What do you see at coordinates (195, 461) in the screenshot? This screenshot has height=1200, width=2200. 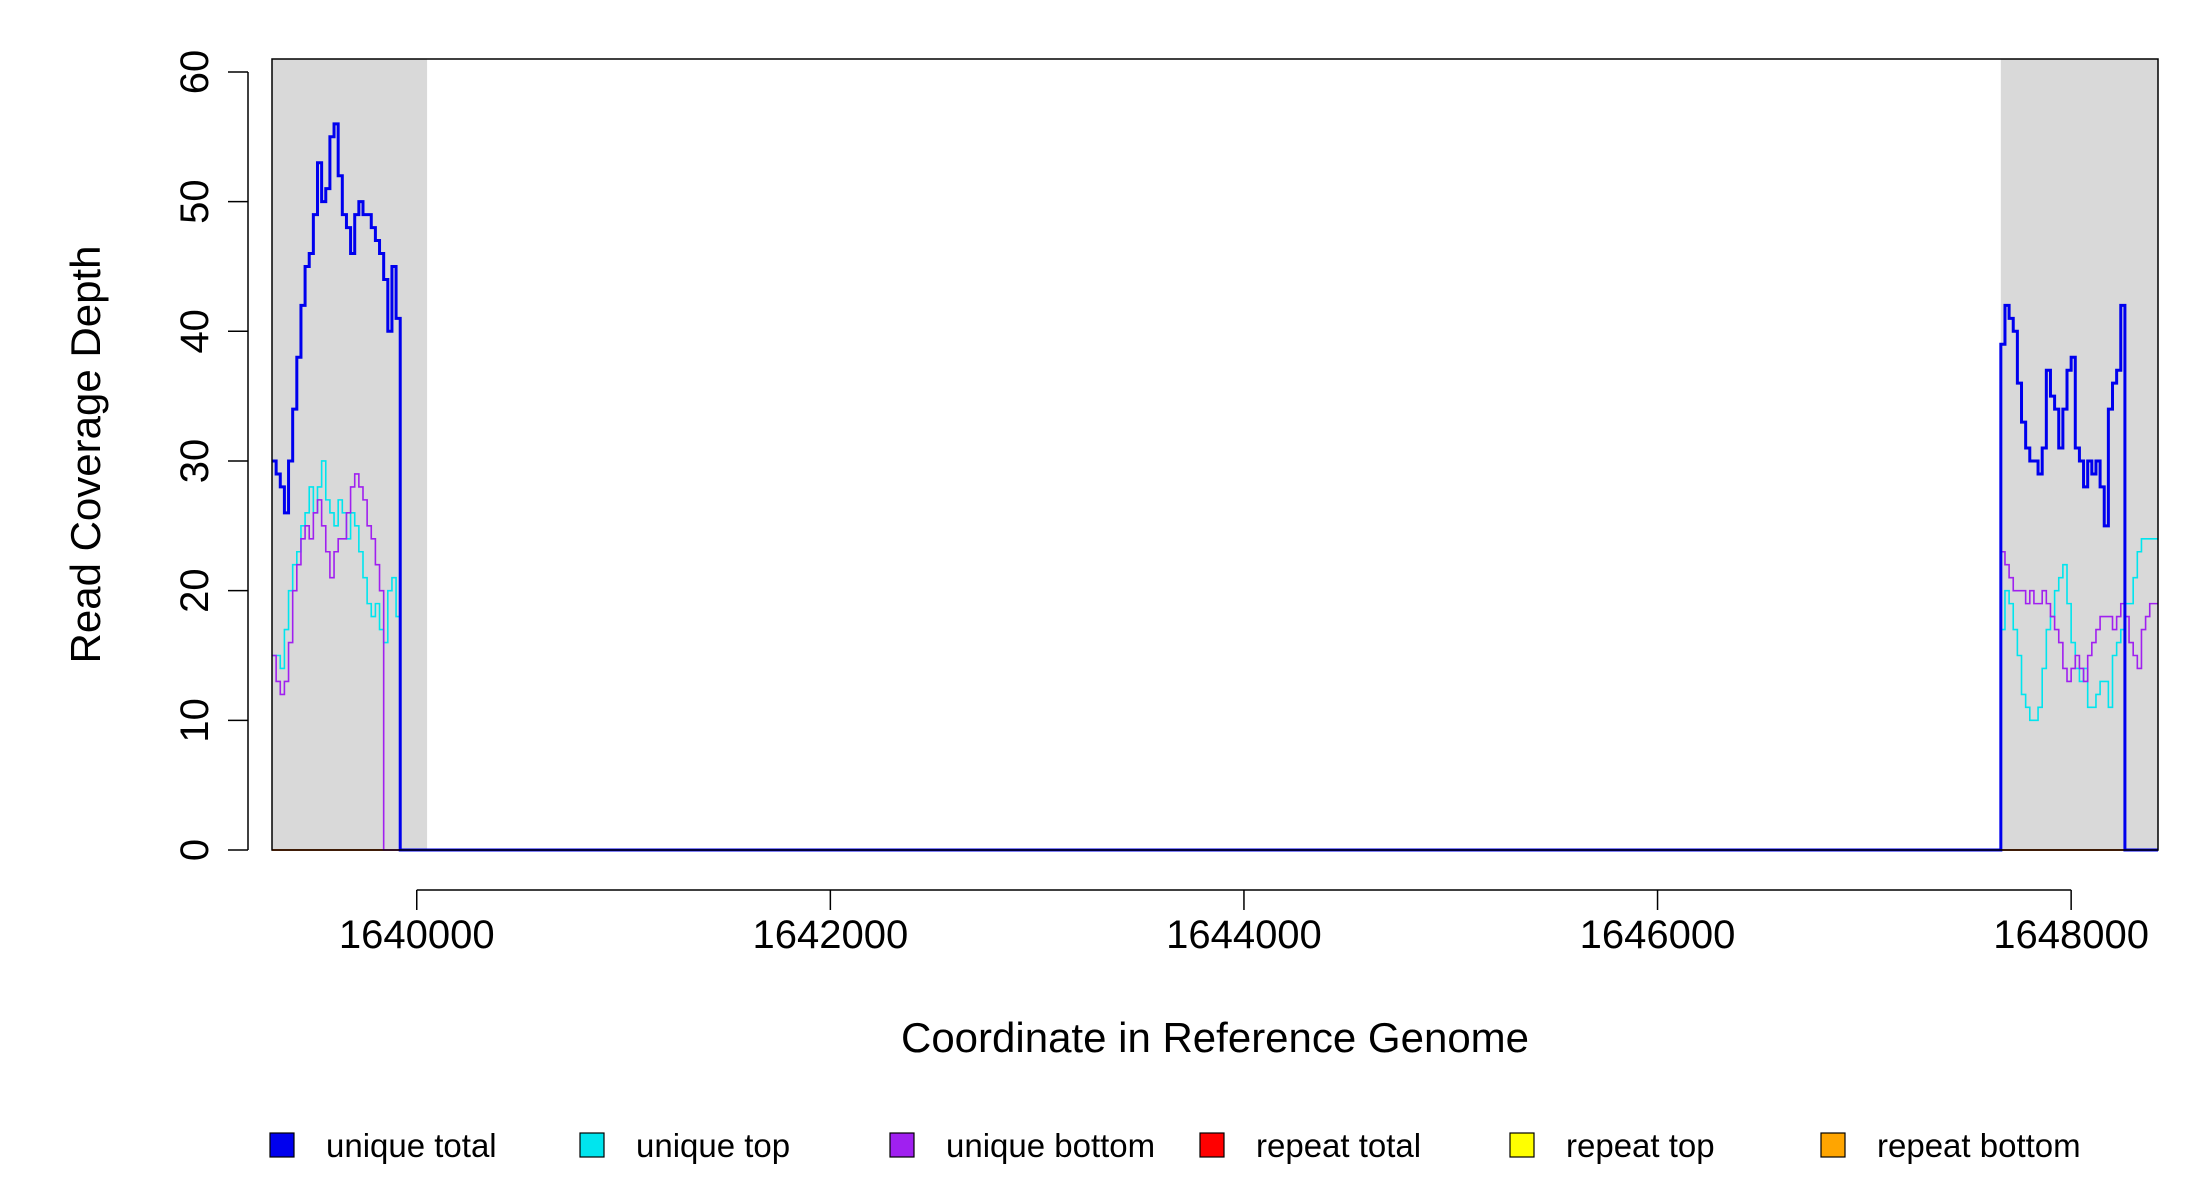 I see `y-tick-label: 30` at bounding box center [195, 461].